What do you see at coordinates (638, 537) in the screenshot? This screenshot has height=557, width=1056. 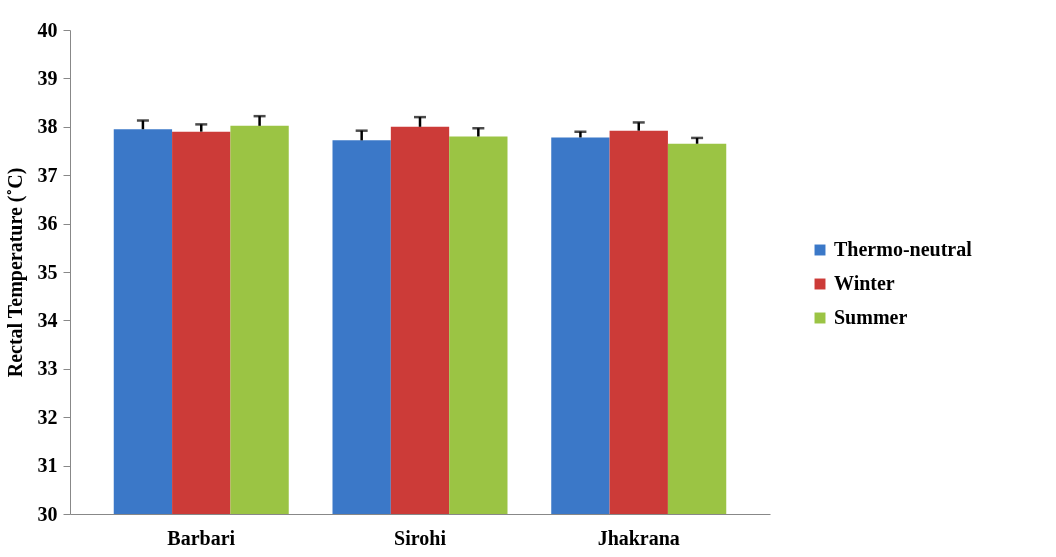 I see `x-tick-label: Jhakrana` at bounding box center [638, 537].